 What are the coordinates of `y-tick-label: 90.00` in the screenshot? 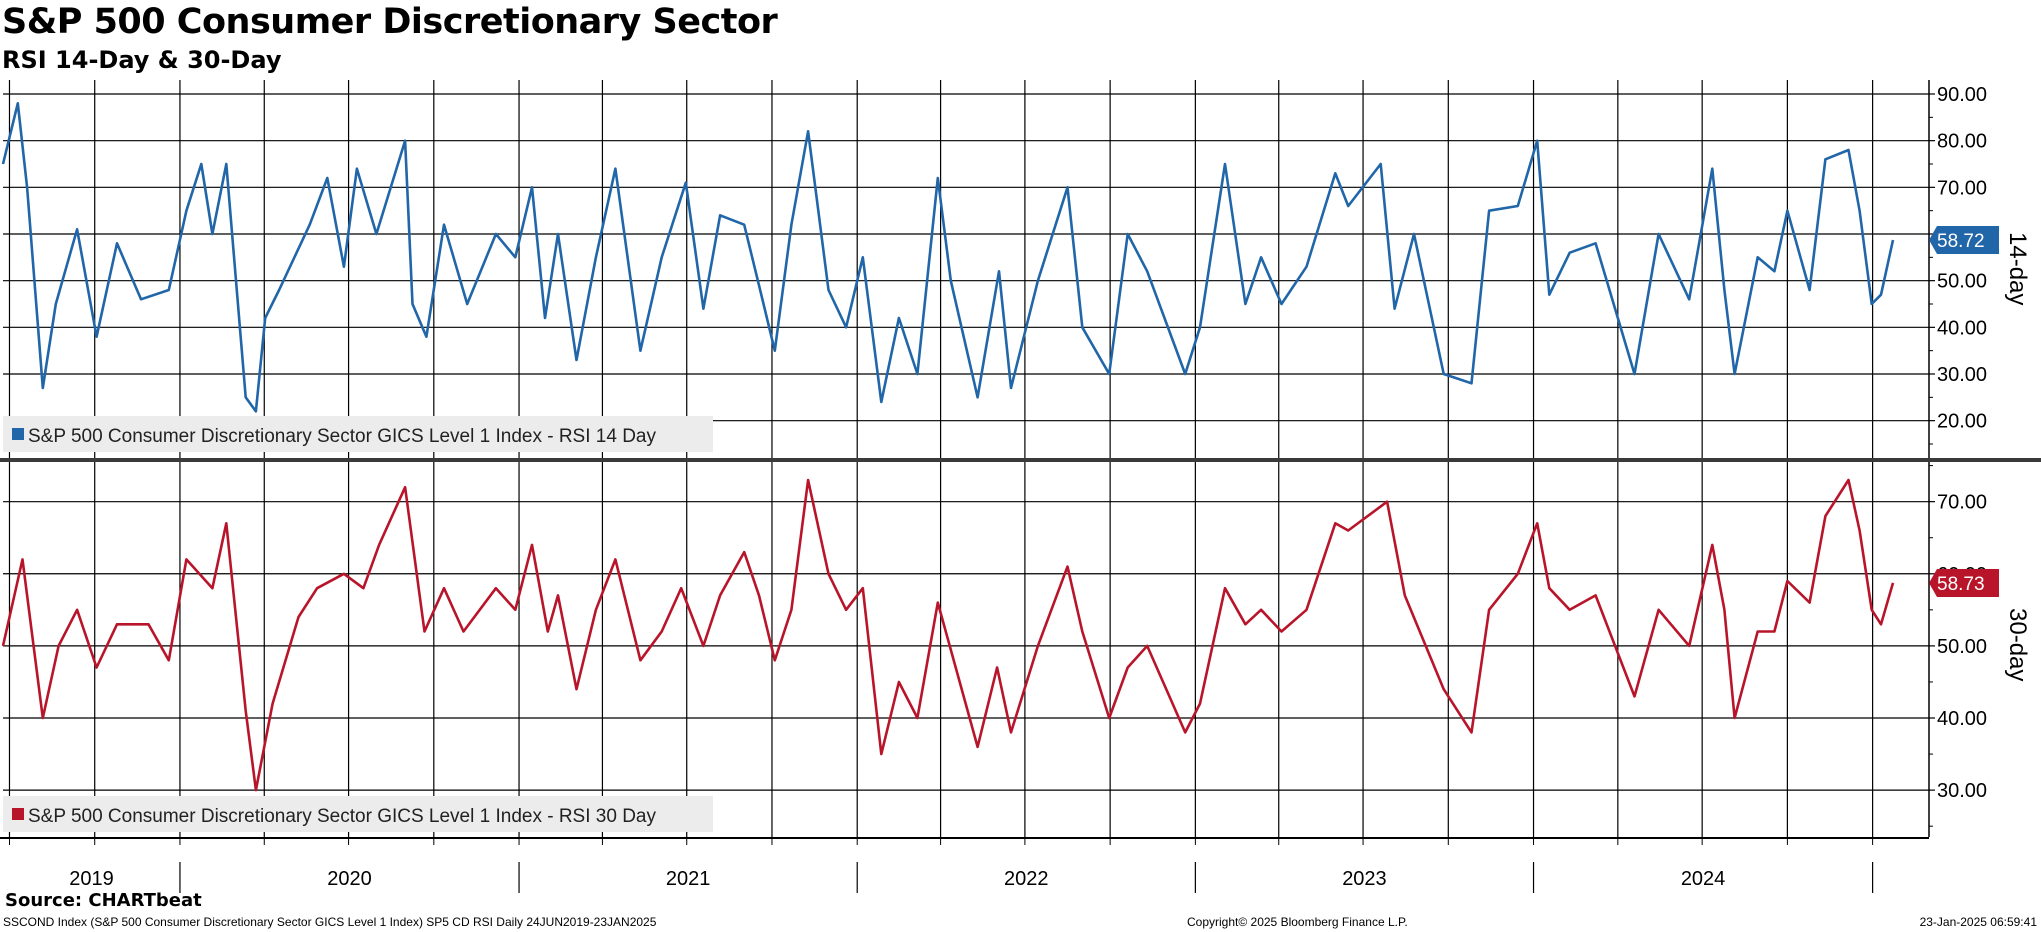 It's located at (1962, 95).